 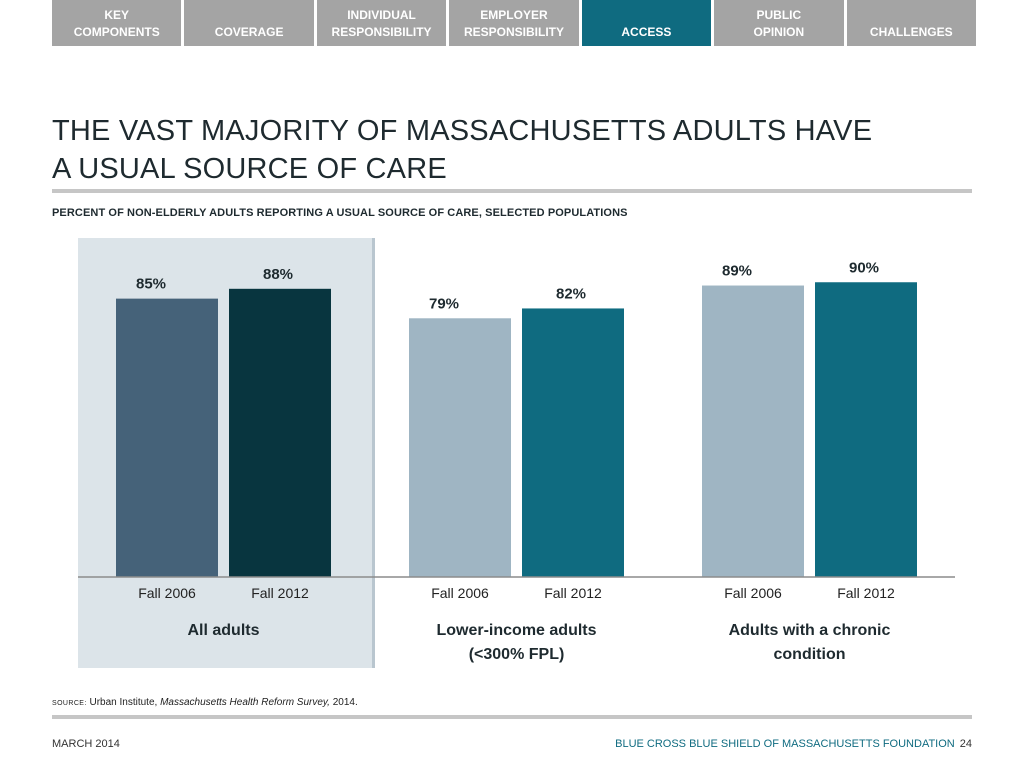 What do you see at coordinates (117, 15) in the screenshot?
I see `tab-label-line1: KEY` at bounding box center [117, 15].